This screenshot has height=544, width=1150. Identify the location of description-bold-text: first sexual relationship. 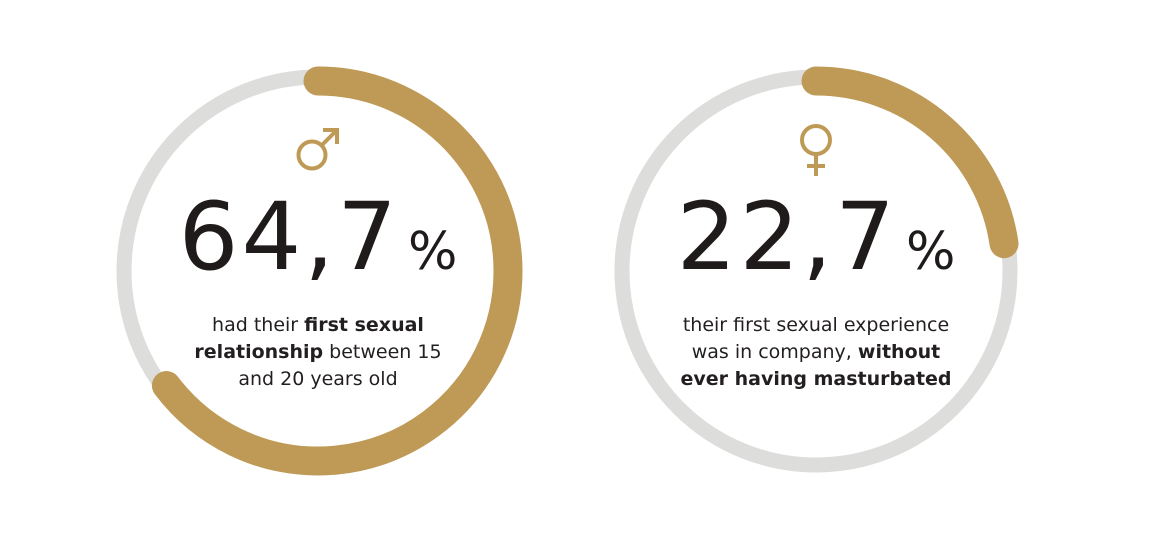
(309, 338).